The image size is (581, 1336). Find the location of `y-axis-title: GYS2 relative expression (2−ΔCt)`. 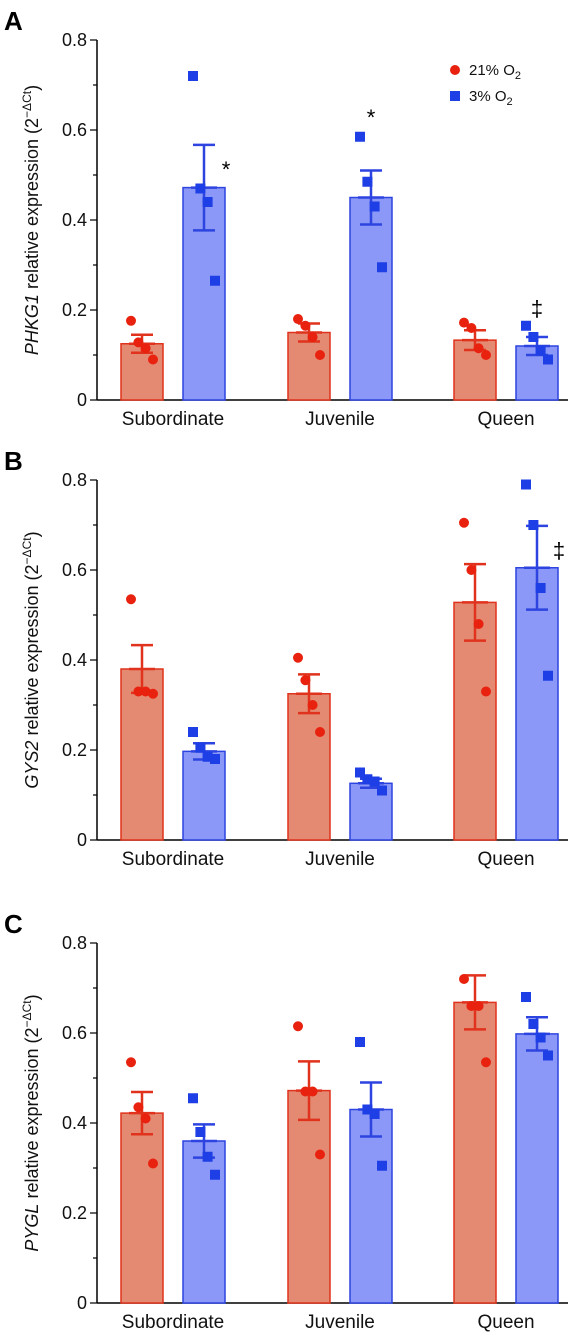

y-axis-title: GYS2 relative expression (2−ΔCt) is located at coordinates (31, 659).